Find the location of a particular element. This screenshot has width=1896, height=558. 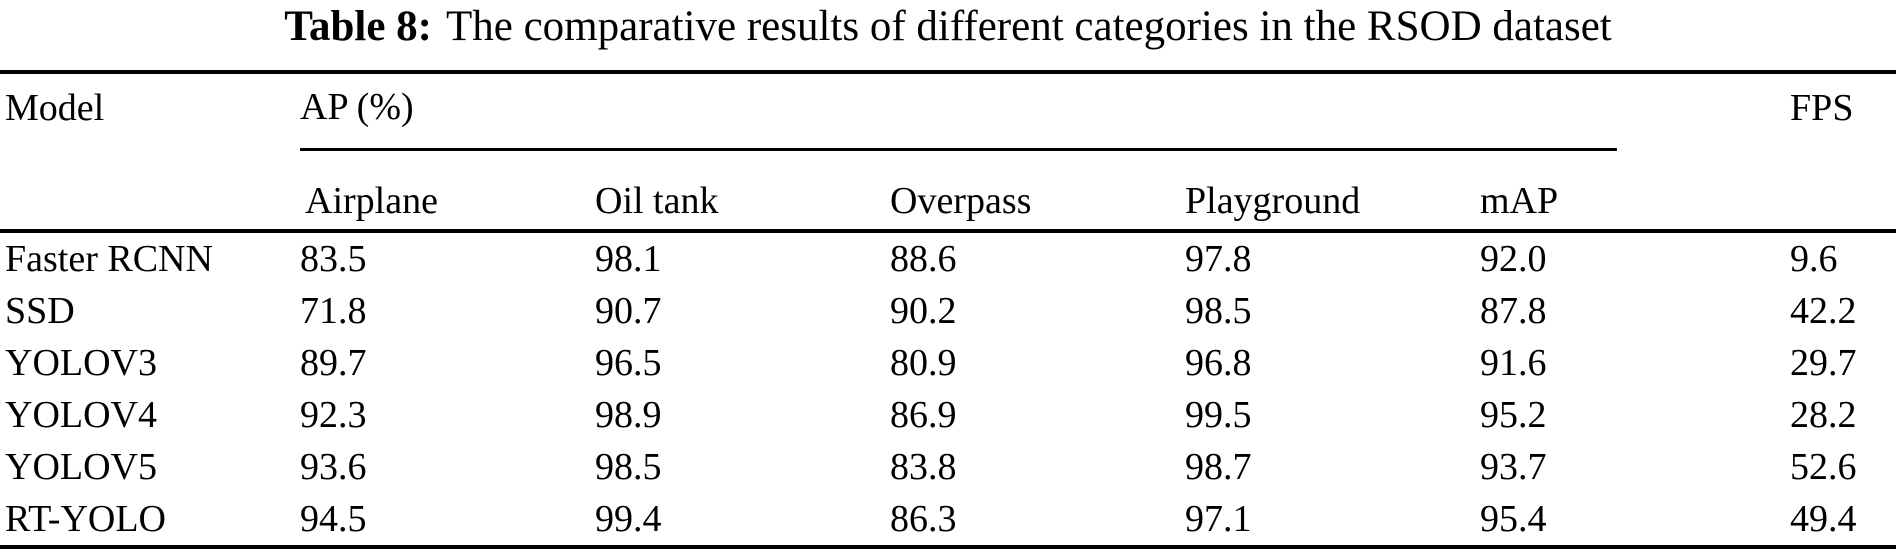

model-name-cell: YOLOV3 is located at coordinates (81, 363).